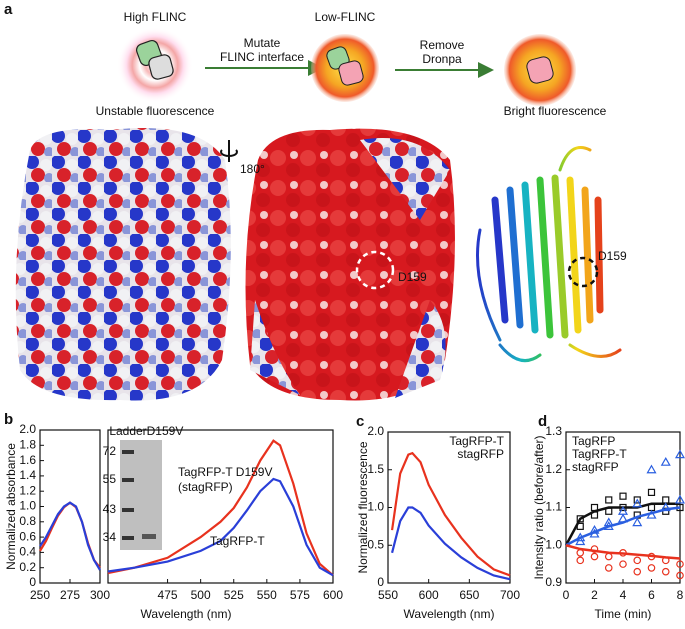  What do you see at coordinates (40, 595) in the screenshot?
I see `x-tick-label: 250` at bounding box center [40, 595].